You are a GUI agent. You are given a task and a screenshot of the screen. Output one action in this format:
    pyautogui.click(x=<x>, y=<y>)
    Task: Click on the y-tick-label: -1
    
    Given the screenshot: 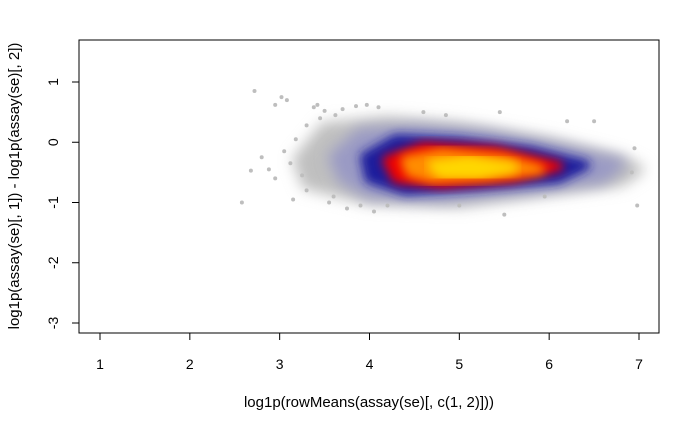 What is the action you would take?
    pyautogui.click(x=53, y=202)
    